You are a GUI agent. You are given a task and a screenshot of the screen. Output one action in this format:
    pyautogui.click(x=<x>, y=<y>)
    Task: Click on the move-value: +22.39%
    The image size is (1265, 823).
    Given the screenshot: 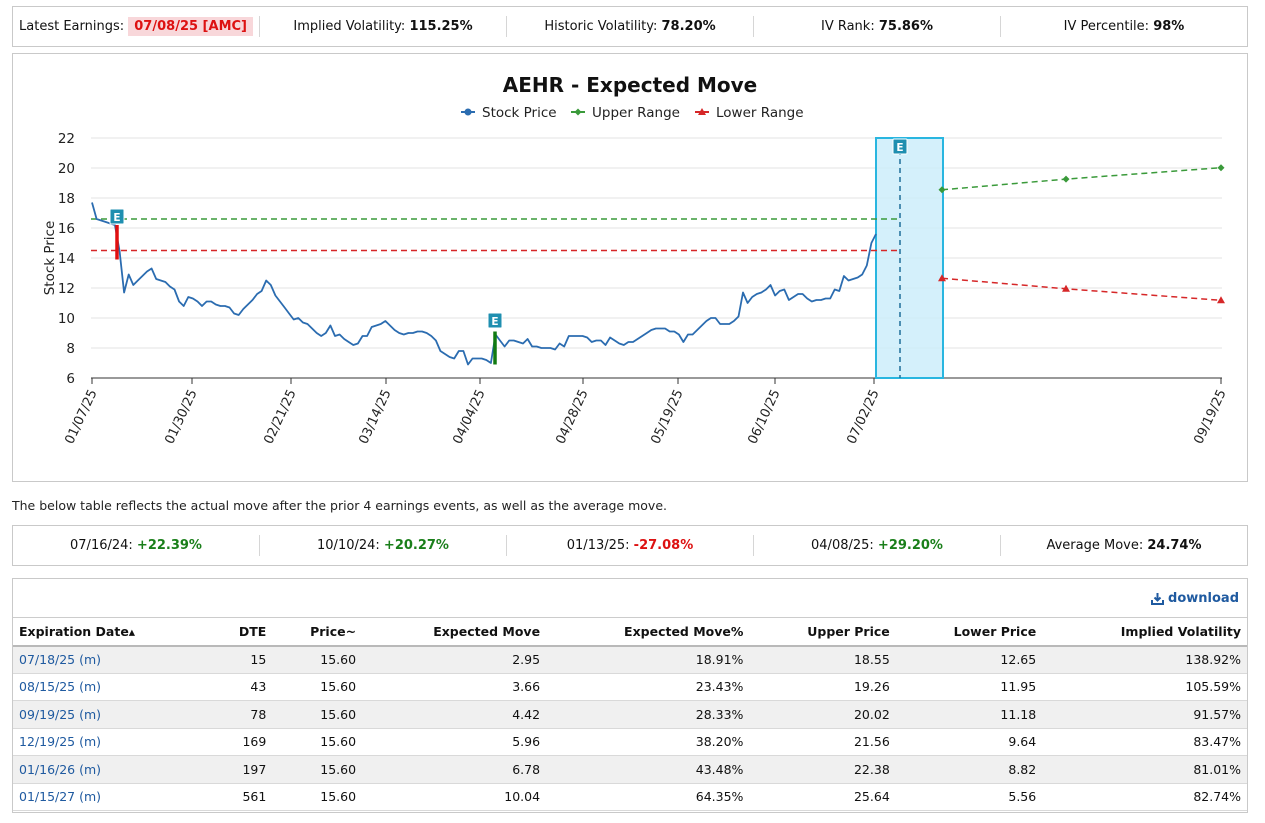 What is the action you would take?
    pyautogui.click(x=169, y=545)
    